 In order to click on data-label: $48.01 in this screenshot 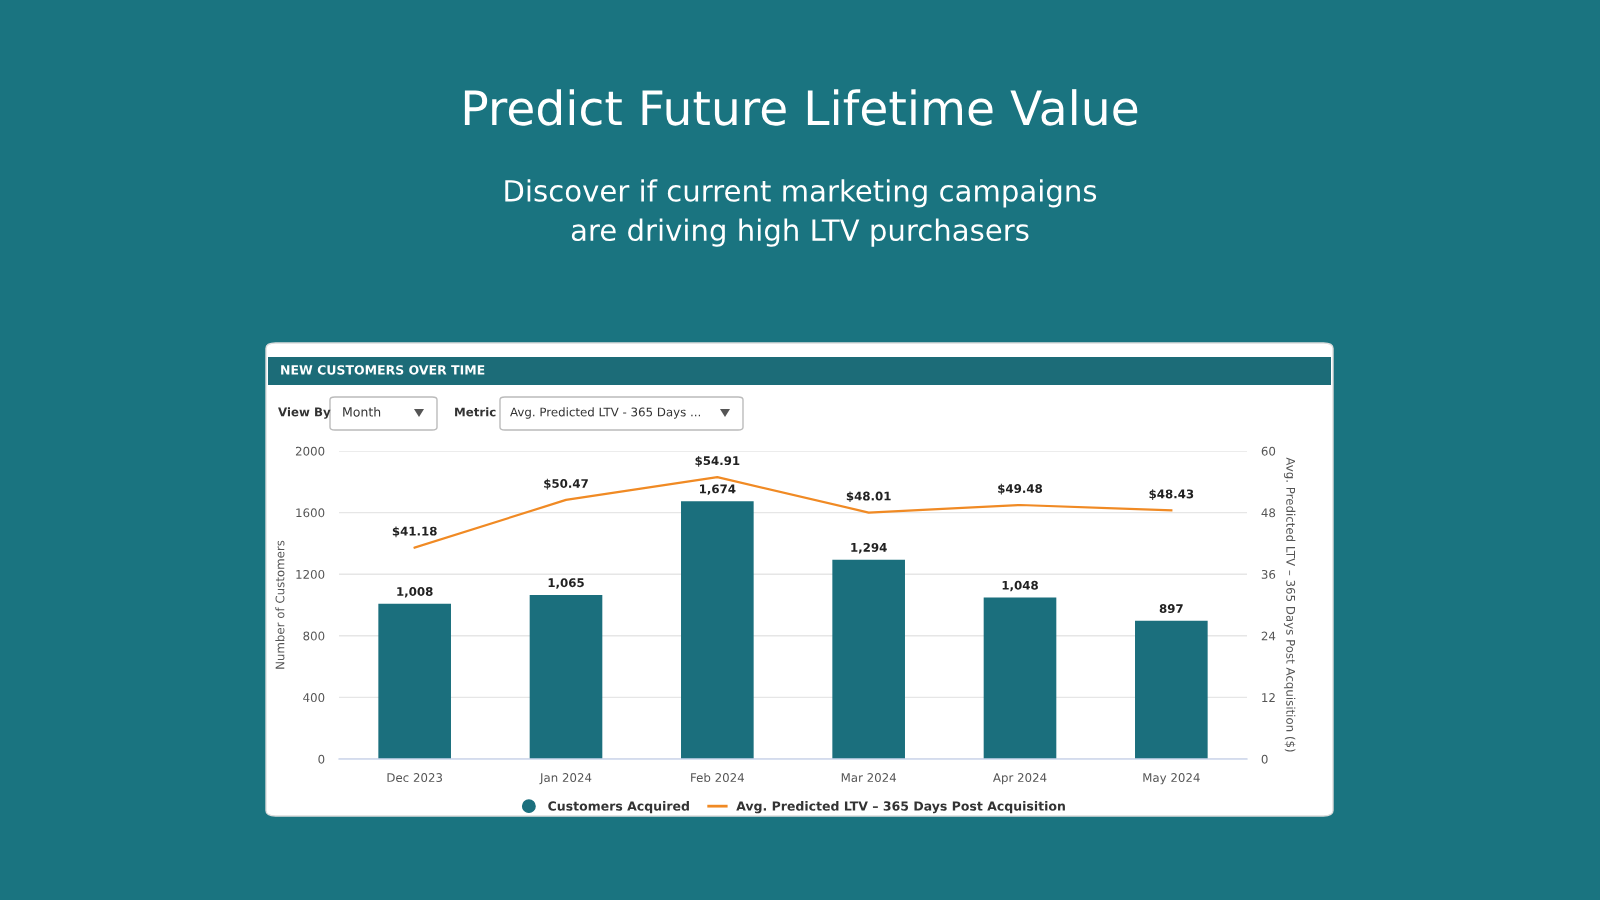, I will do `click(868, 497)`.